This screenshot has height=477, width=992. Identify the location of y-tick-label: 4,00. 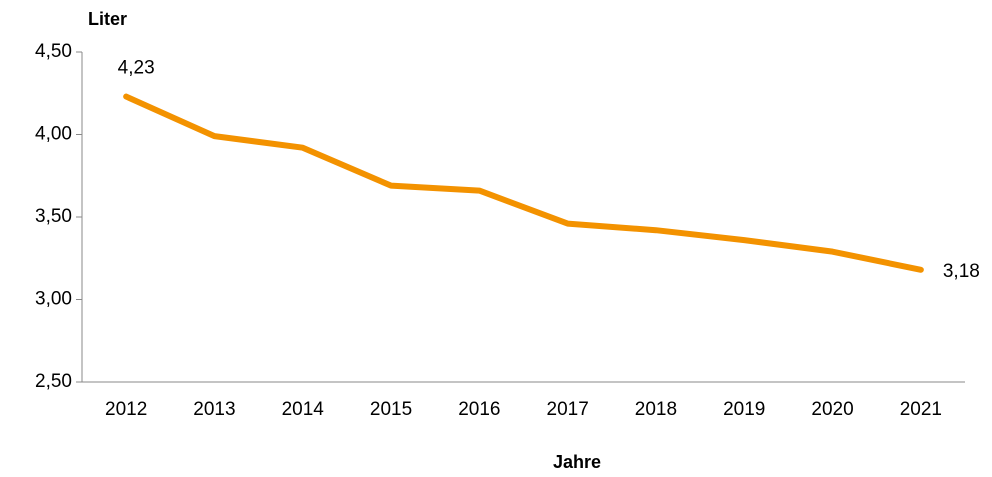
(53, 134).